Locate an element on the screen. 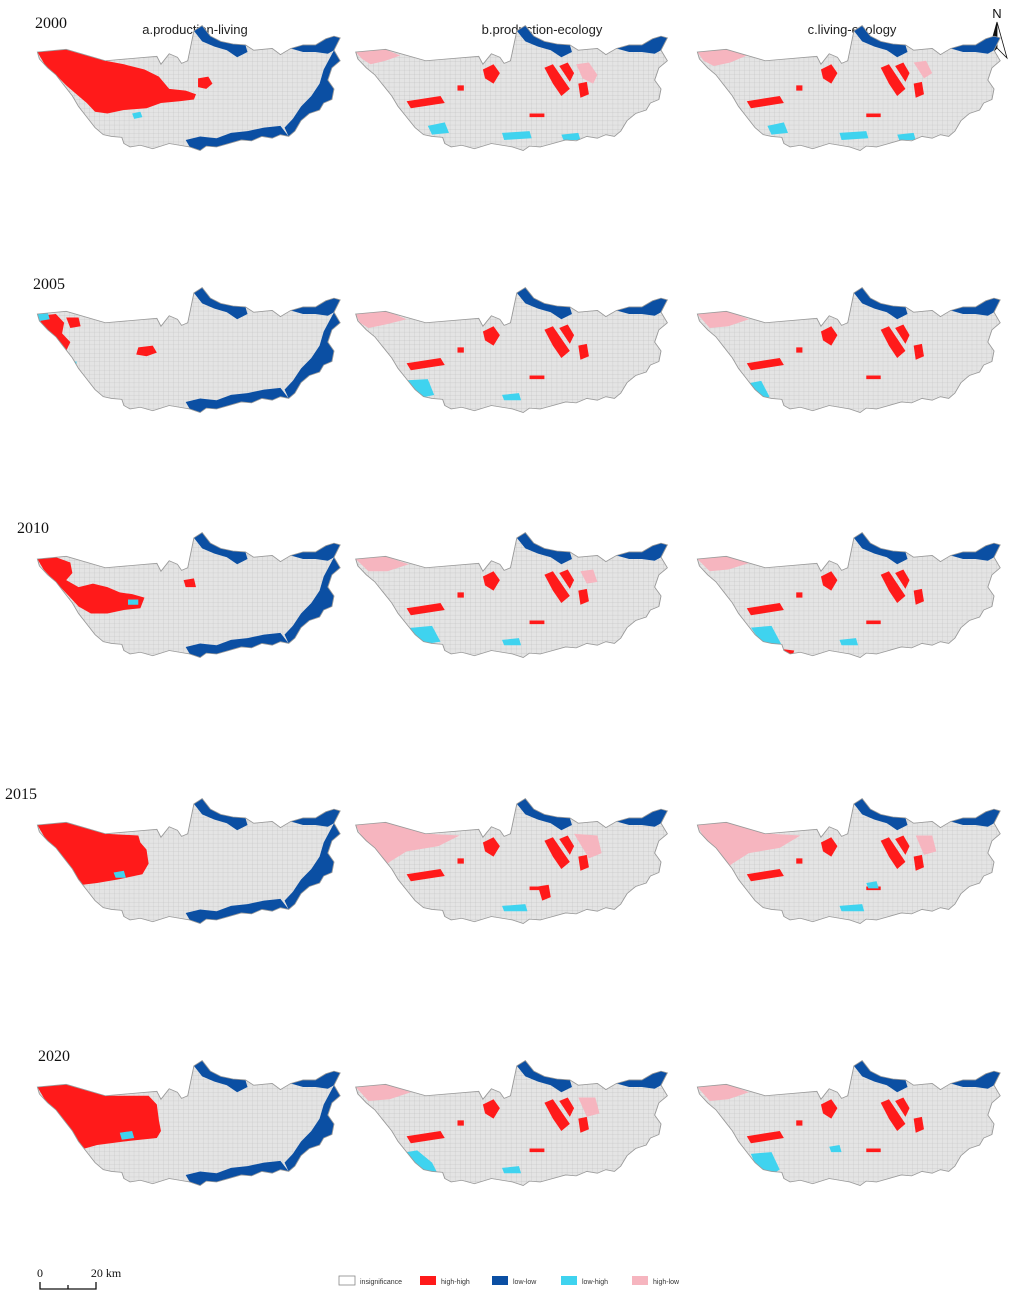 The height and width of the screenshot is (1298, 1017). legend-item-insignificance: insignificance is located at coordinates (370, 1280).